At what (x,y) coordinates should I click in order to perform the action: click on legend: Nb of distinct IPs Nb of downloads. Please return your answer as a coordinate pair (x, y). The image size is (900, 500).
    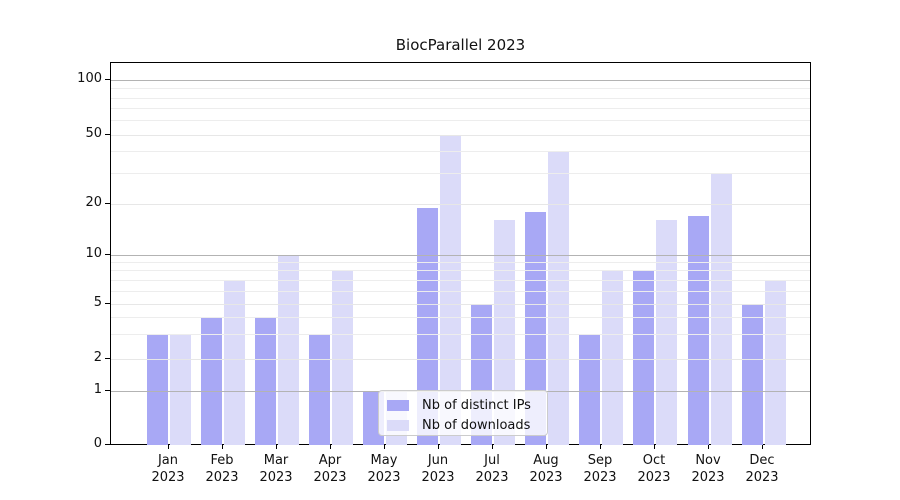
    Looking at the image, I should click on (463, 413).